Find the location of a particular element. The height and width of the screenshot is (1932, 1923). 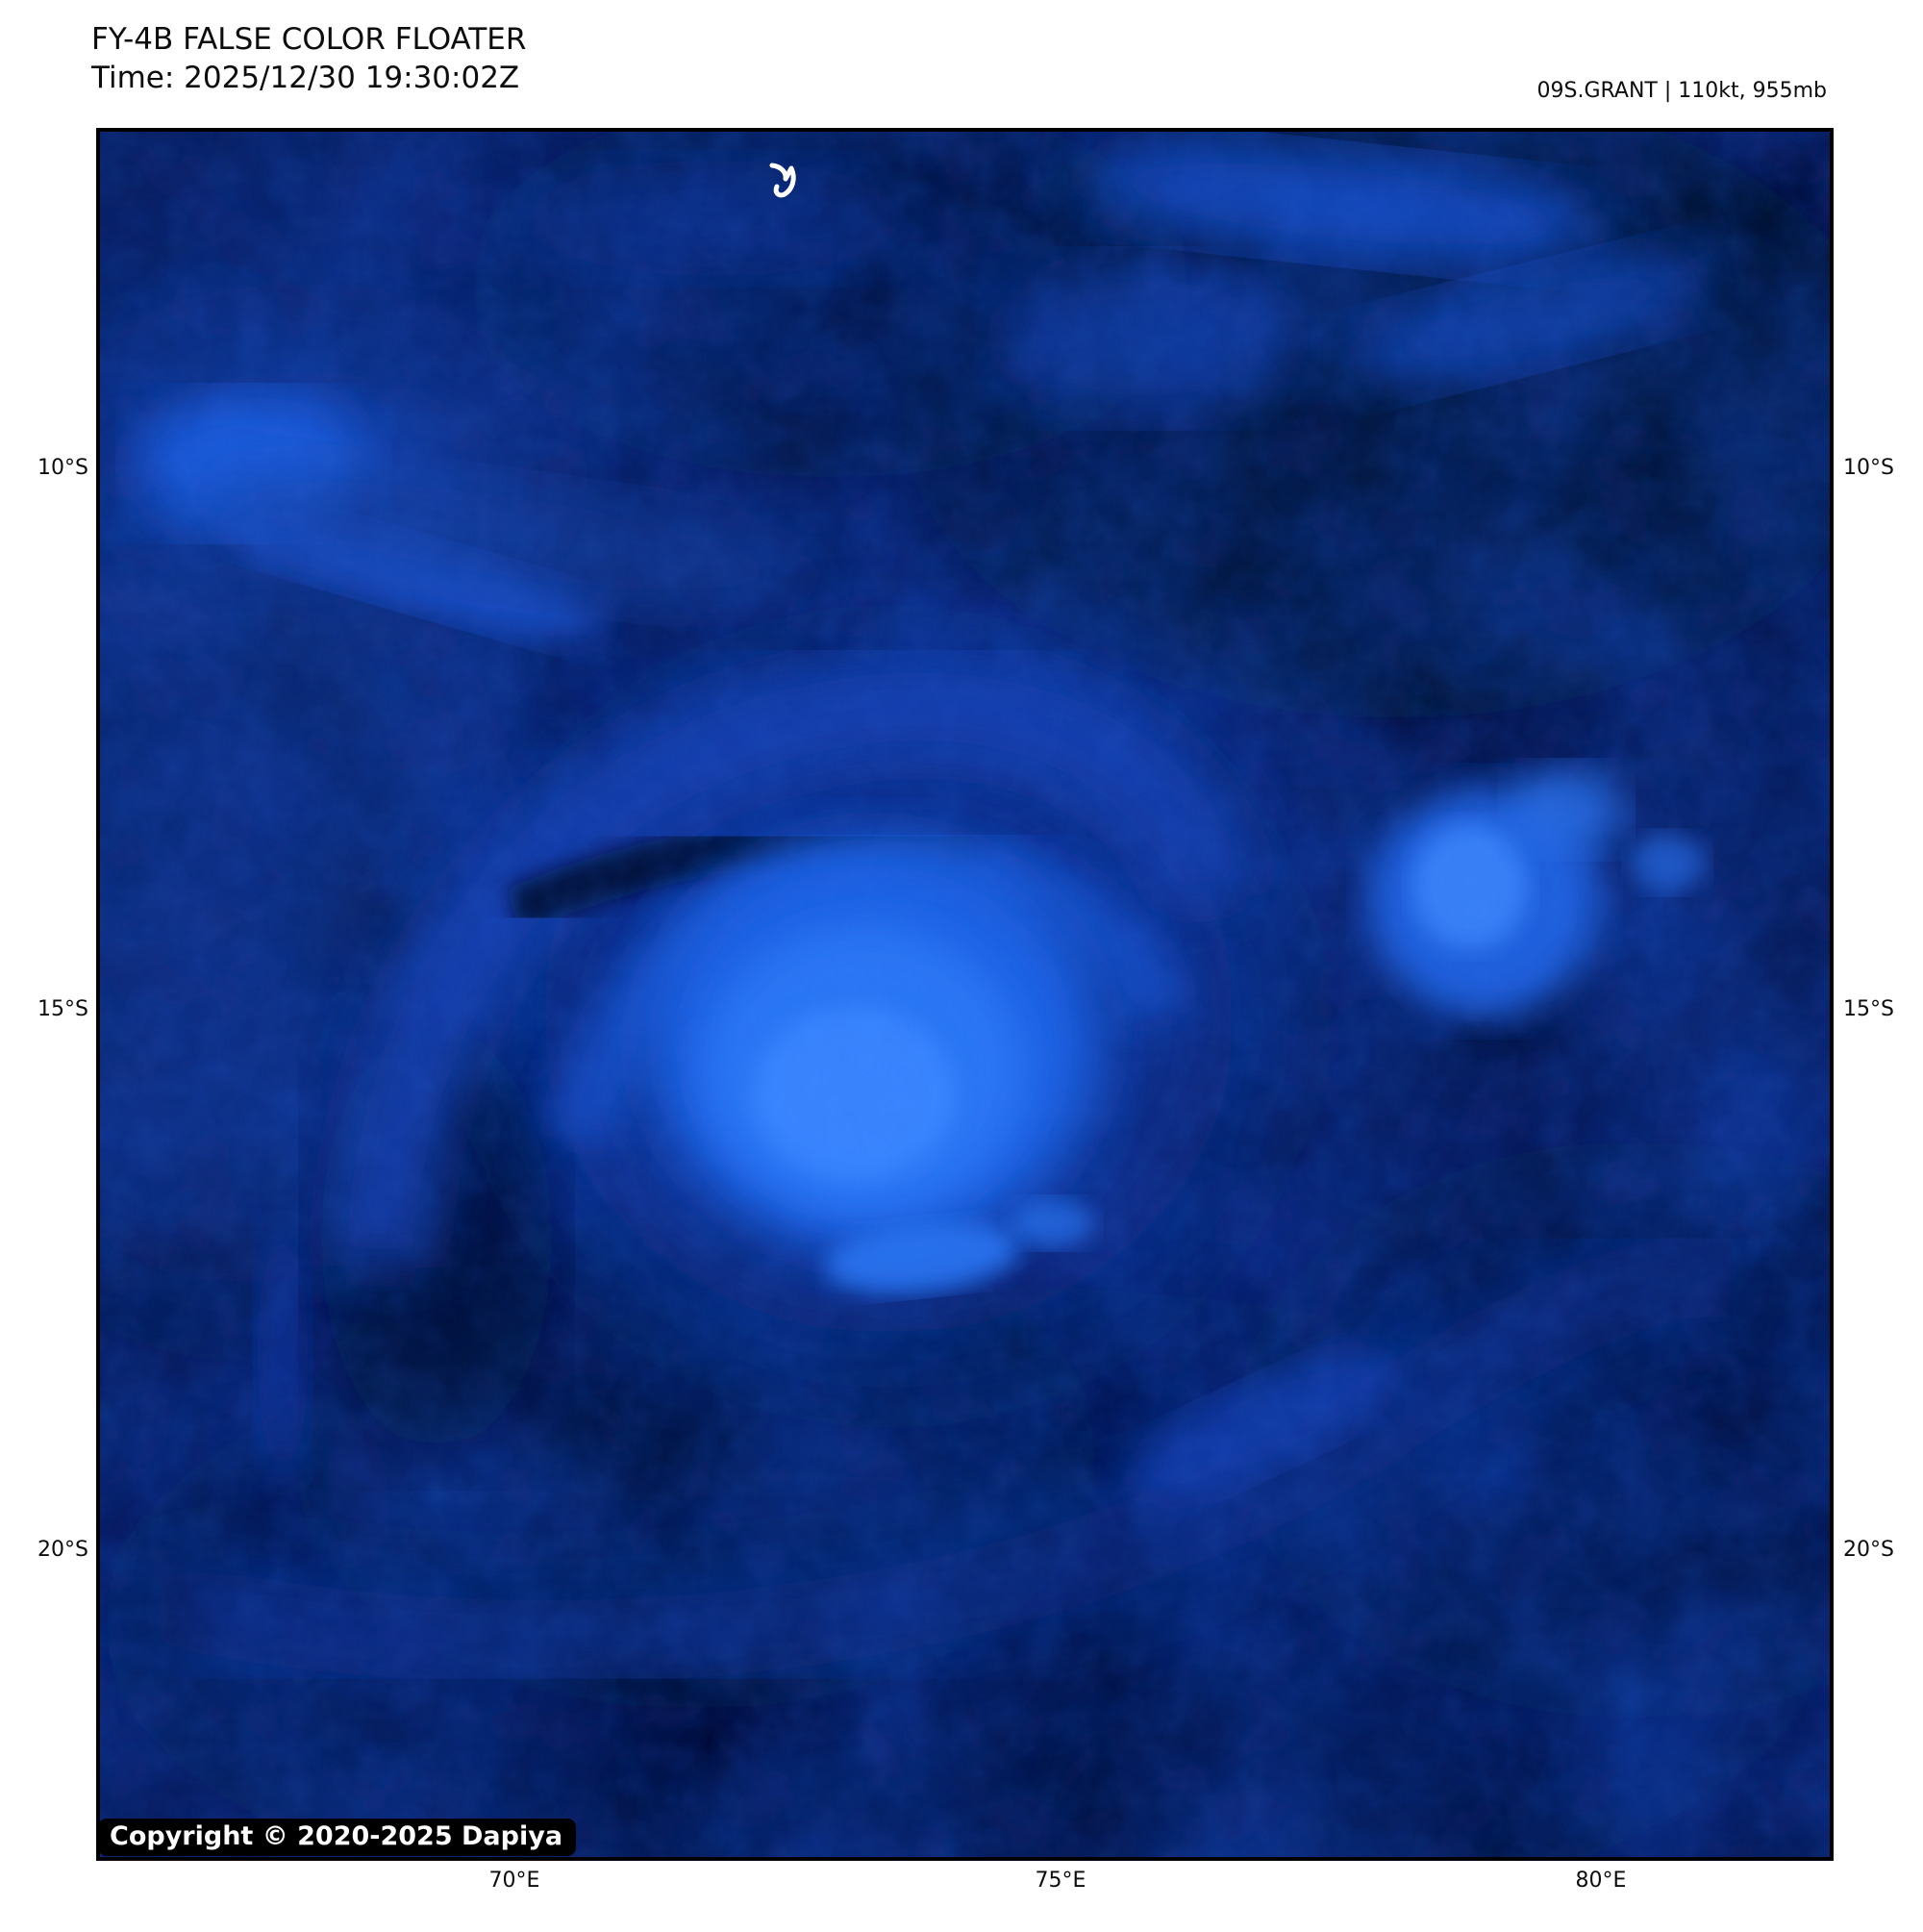

lon-tick-80e: 80°E is located at coordinates (1601, 1881).